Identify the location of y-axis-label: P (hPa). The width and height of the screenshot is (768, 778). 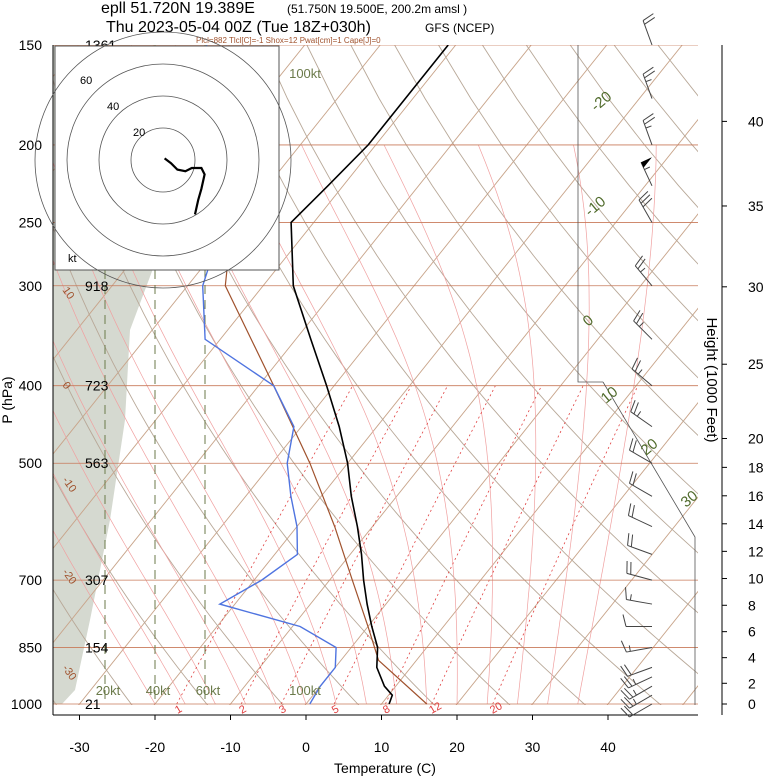
(7, 399).